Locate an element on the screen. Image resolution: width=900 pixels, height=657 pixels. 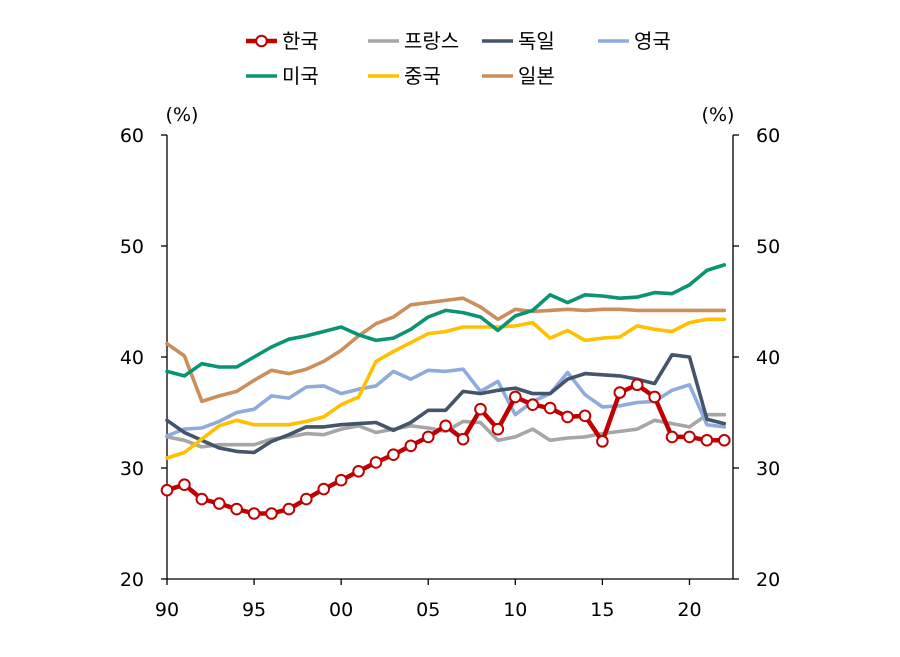
legend-label-일본: 일본 is located at coordinates (536, 76).